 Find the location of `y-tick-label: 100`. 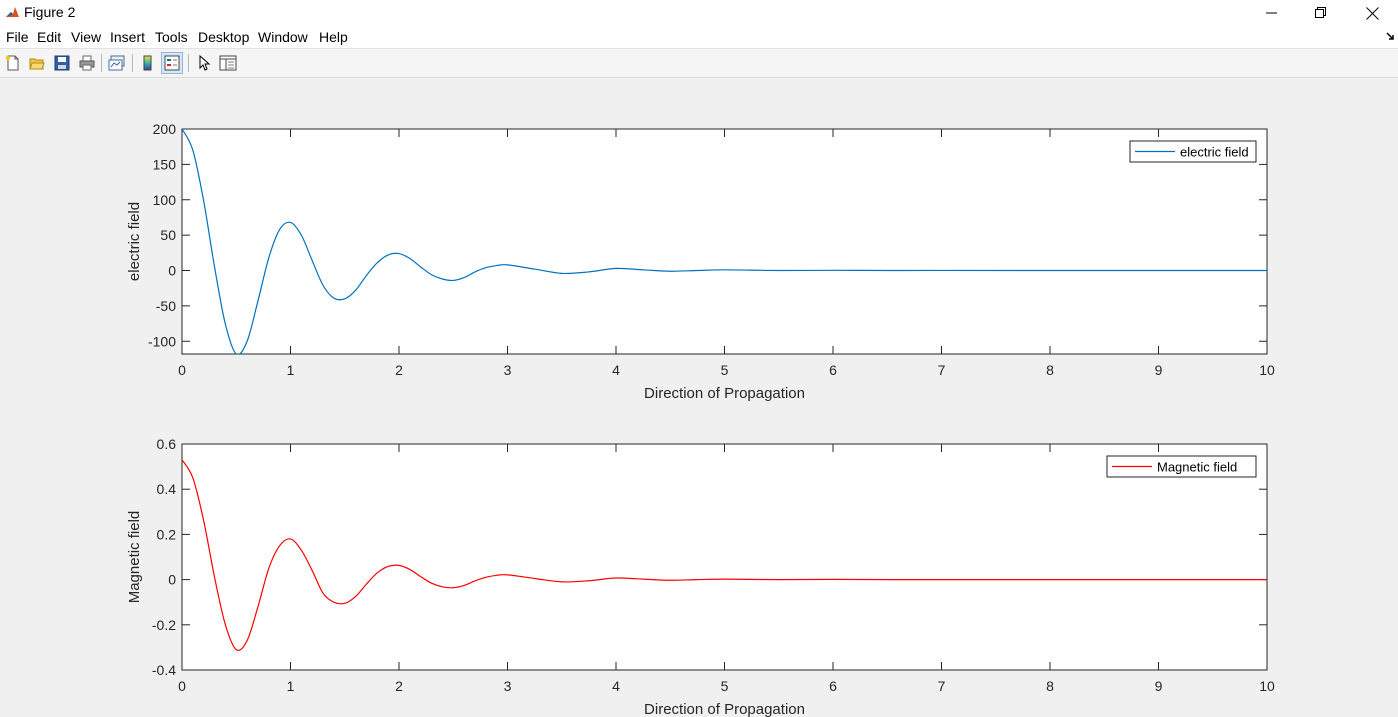

y-tick-label: 100 is located at coordinates (165, 200).